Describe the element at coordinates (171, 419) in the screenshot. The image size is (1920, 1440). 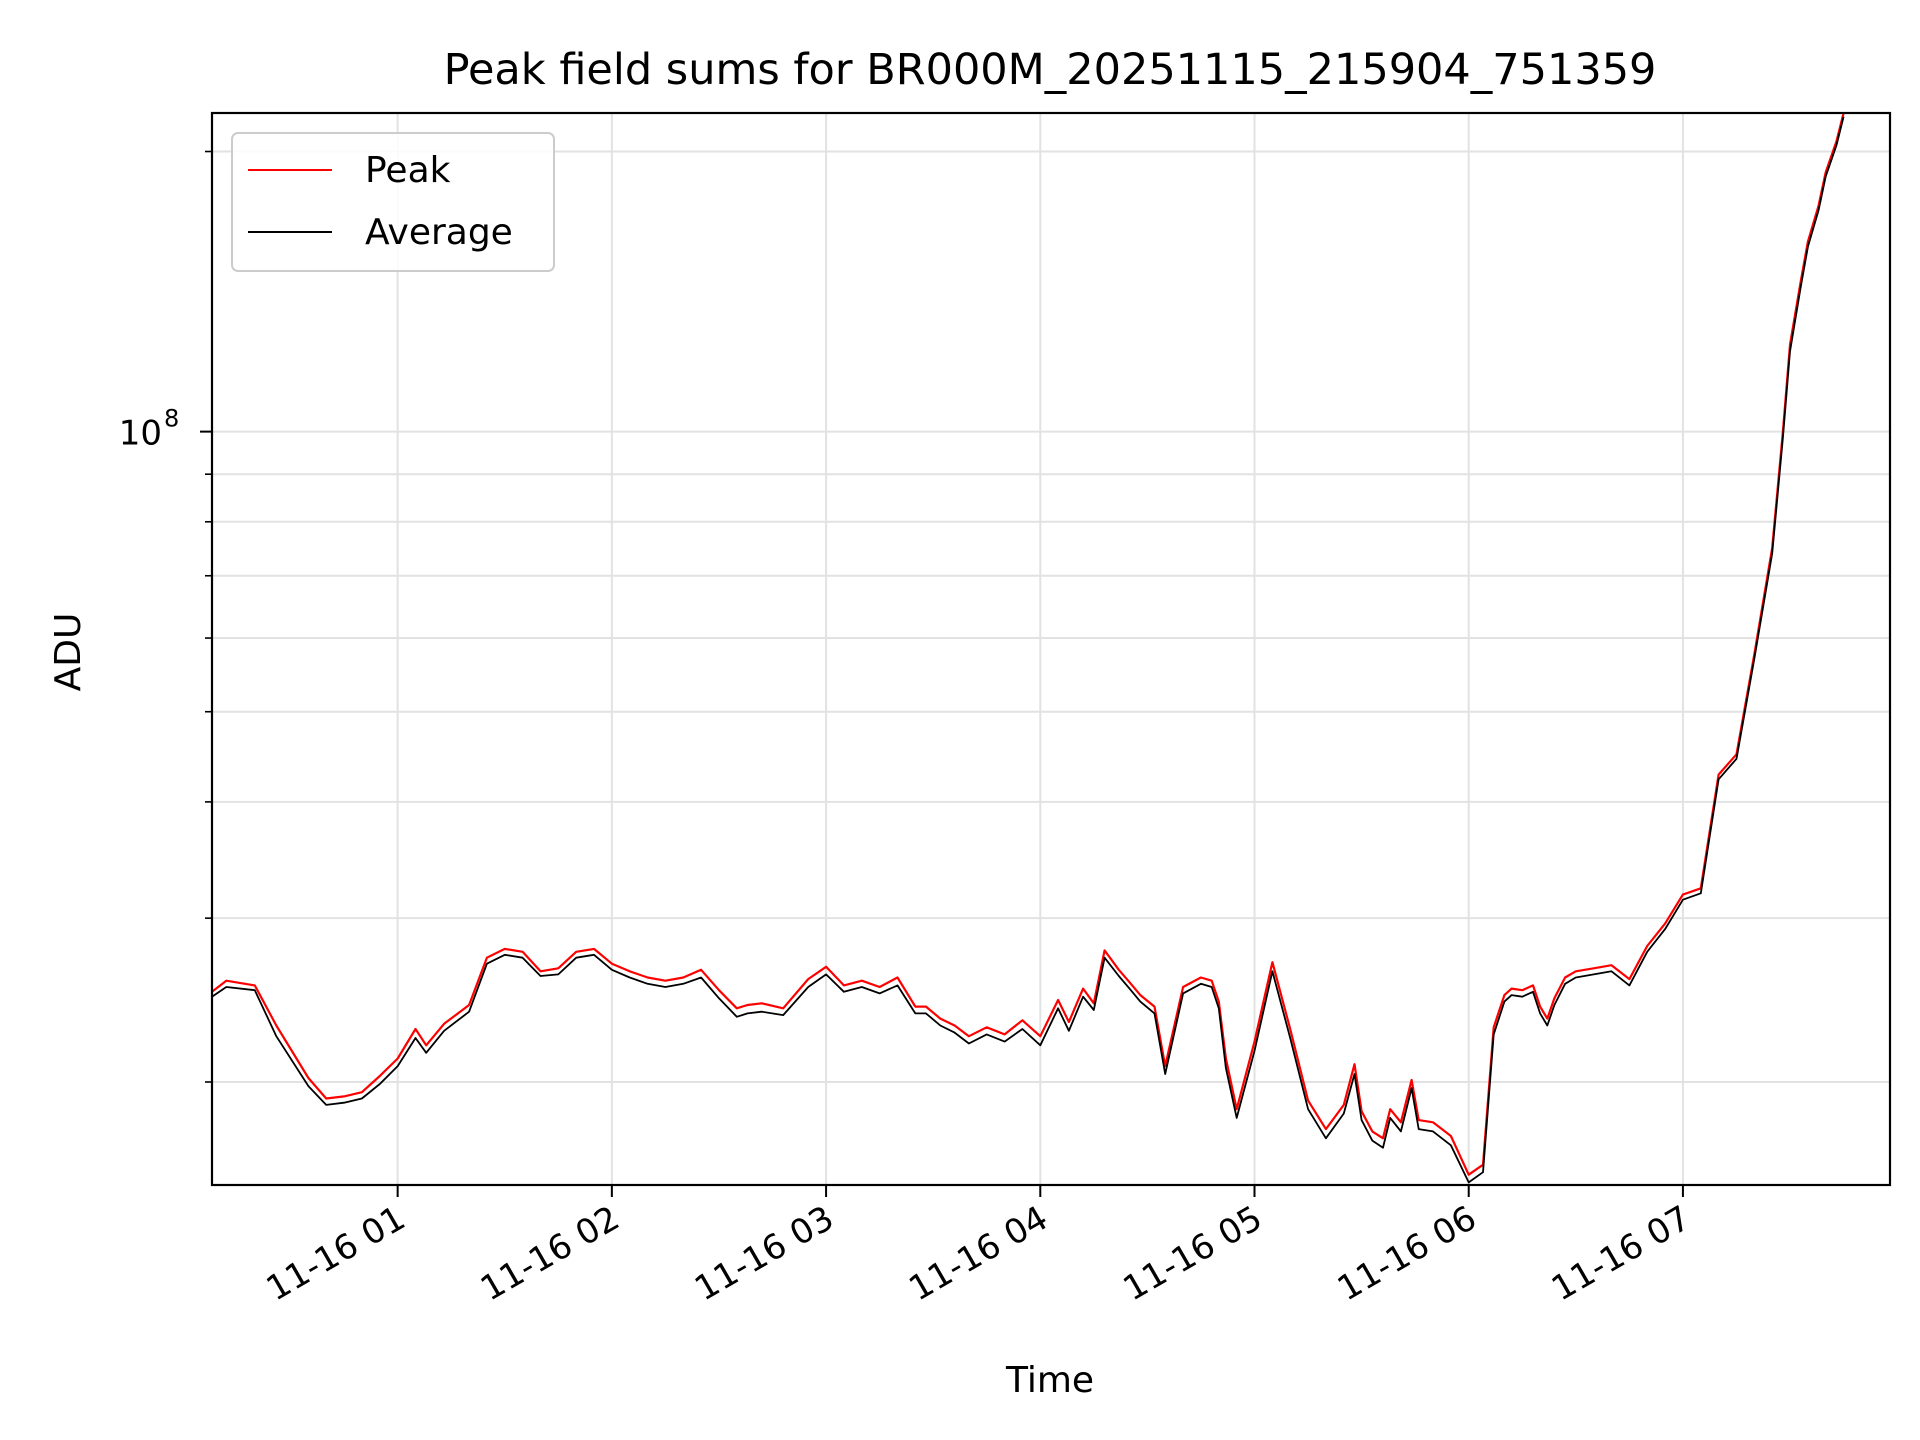
I see `y-tick-exponent: 8` at that location.